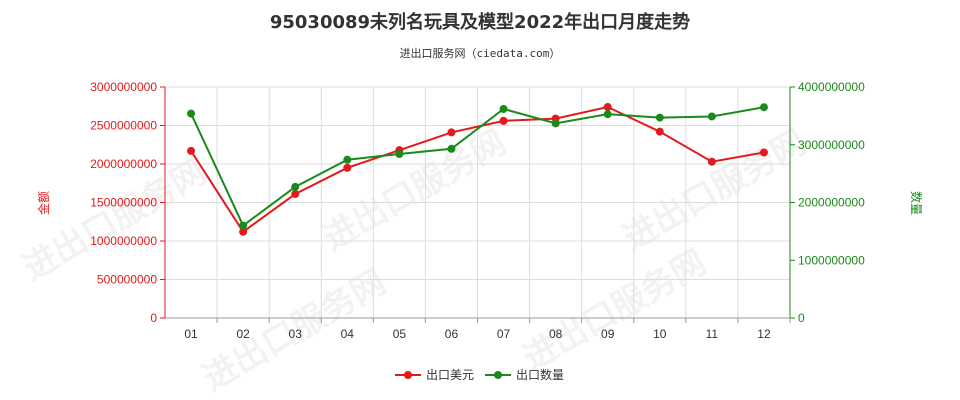 This screenshot has width=960, height=400. What do you see at coordinates (123, 87) in the screenshot?
I see `left-tick-label: 3000000000` at bounding box center [123, 87].